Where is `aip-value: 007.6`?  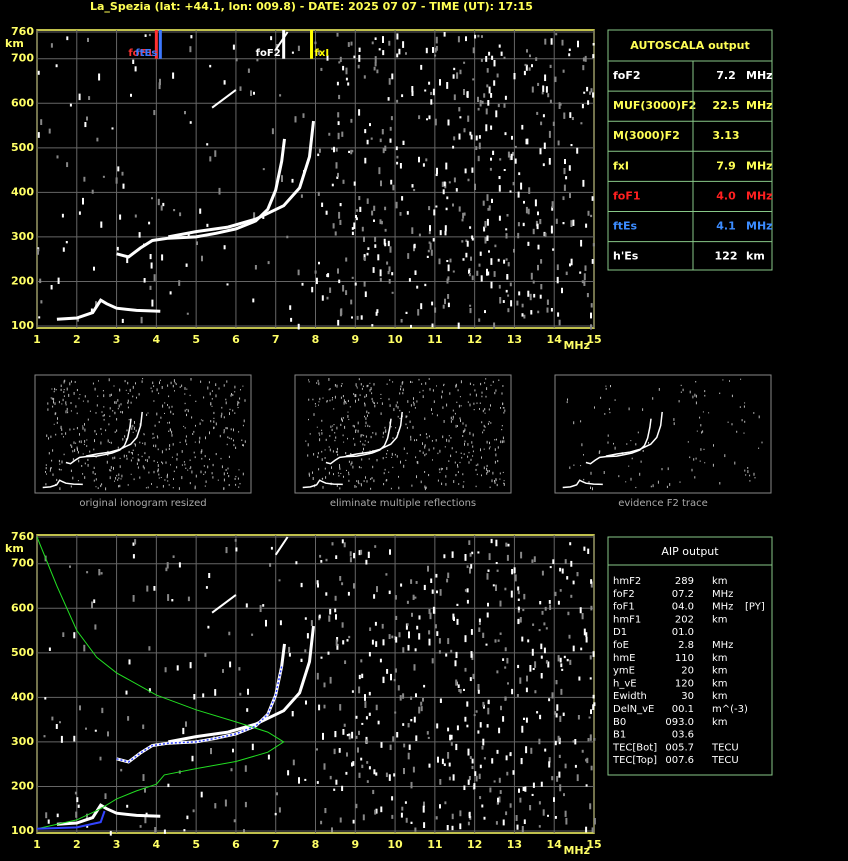
aip-value: 007.6 is located at coordinates (679, 760).